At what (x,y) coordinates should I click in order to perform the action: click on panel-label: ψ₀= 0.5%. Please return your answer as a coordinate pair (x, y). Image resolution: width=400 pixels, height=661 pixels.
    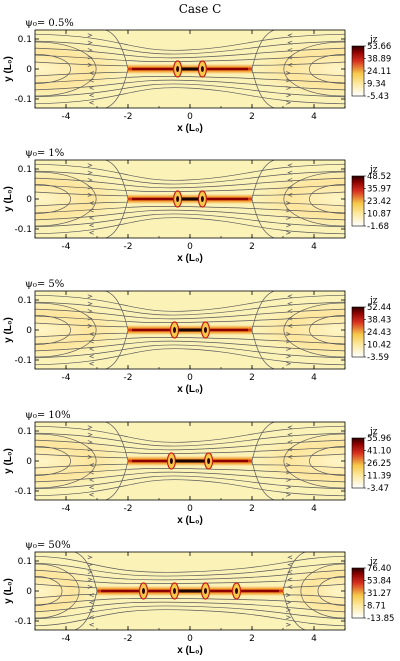
    Looking at the image, I should click on (49, 23).